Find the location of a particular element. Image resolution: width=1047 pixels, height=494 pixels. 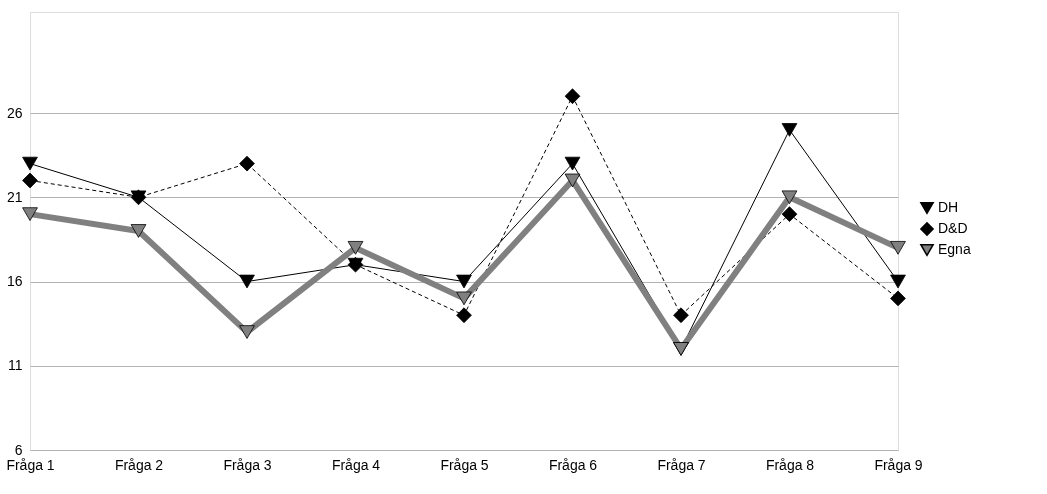

x-tick-label: Fråga 2 is located at coordinates (139, 464).